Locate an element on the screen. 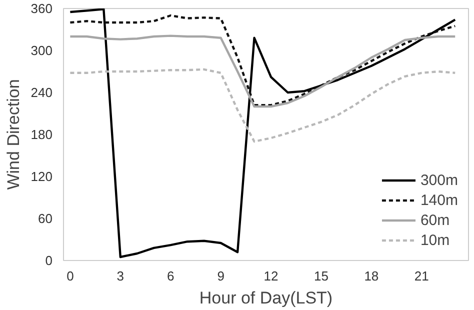  legend-label: 300m is located at coordinates (439, 180).